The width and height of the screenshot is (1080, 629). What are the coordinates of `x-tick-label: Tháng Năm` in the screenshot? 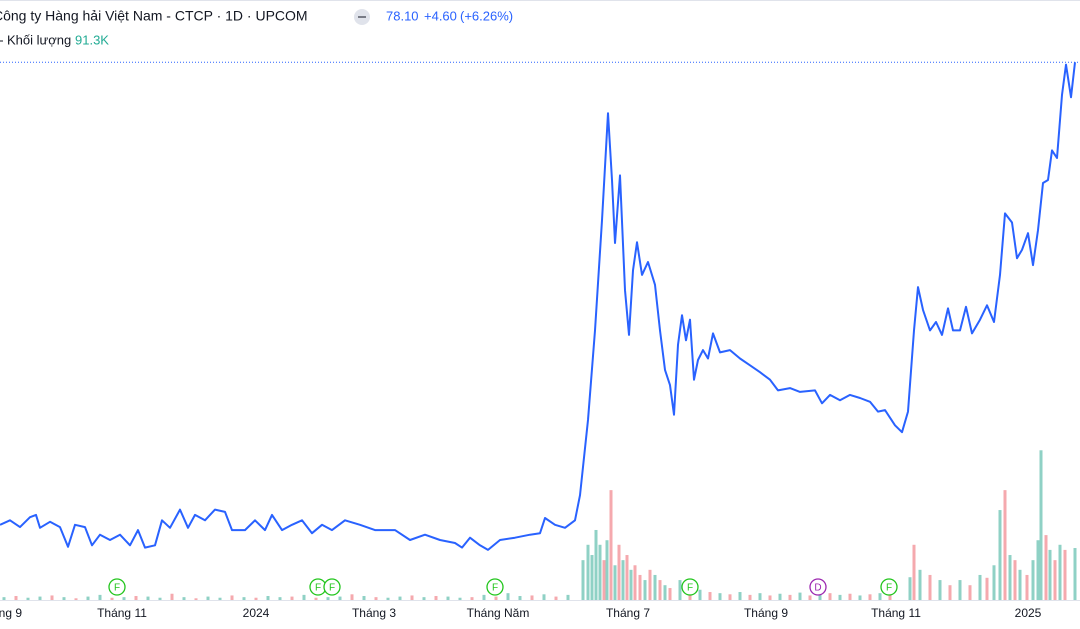 It's located at (498, 613).